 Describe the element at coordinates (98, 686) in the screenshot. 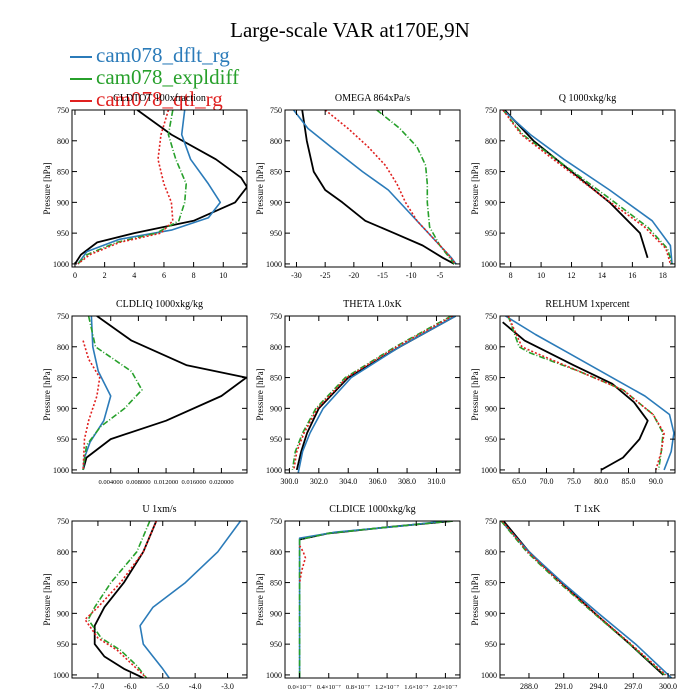

I see `x-tick-label: -7.0` at that location.